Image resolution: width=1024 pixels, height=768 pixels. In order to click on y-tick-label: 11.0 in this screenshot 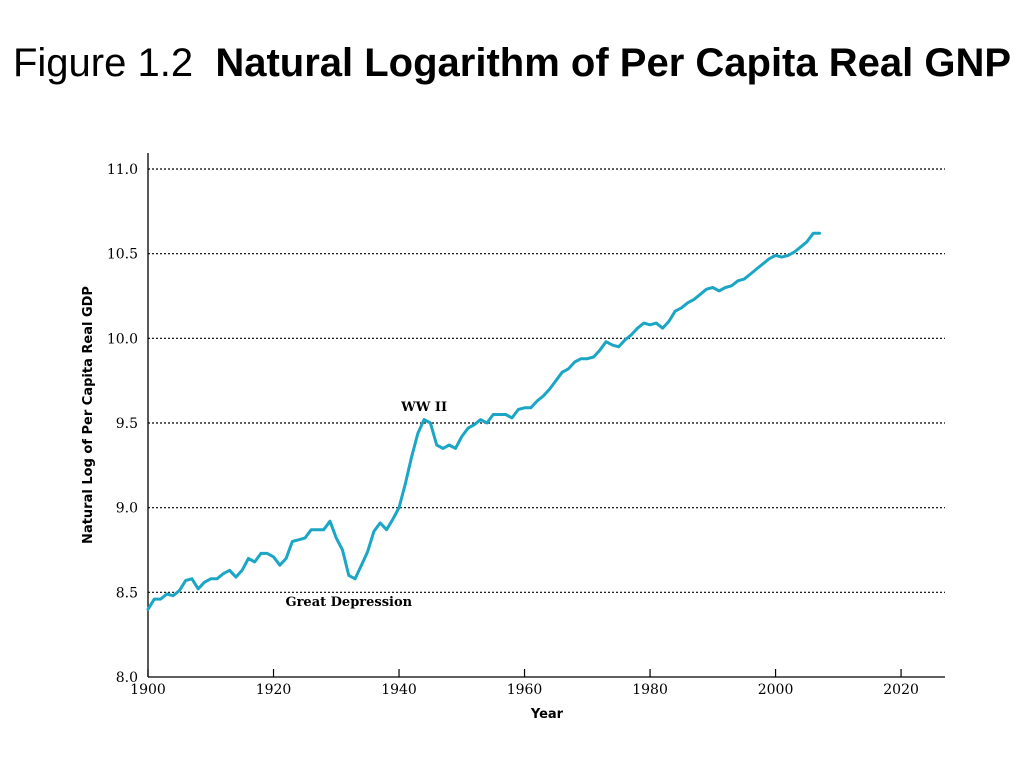, I will do `click(122, 170)`.